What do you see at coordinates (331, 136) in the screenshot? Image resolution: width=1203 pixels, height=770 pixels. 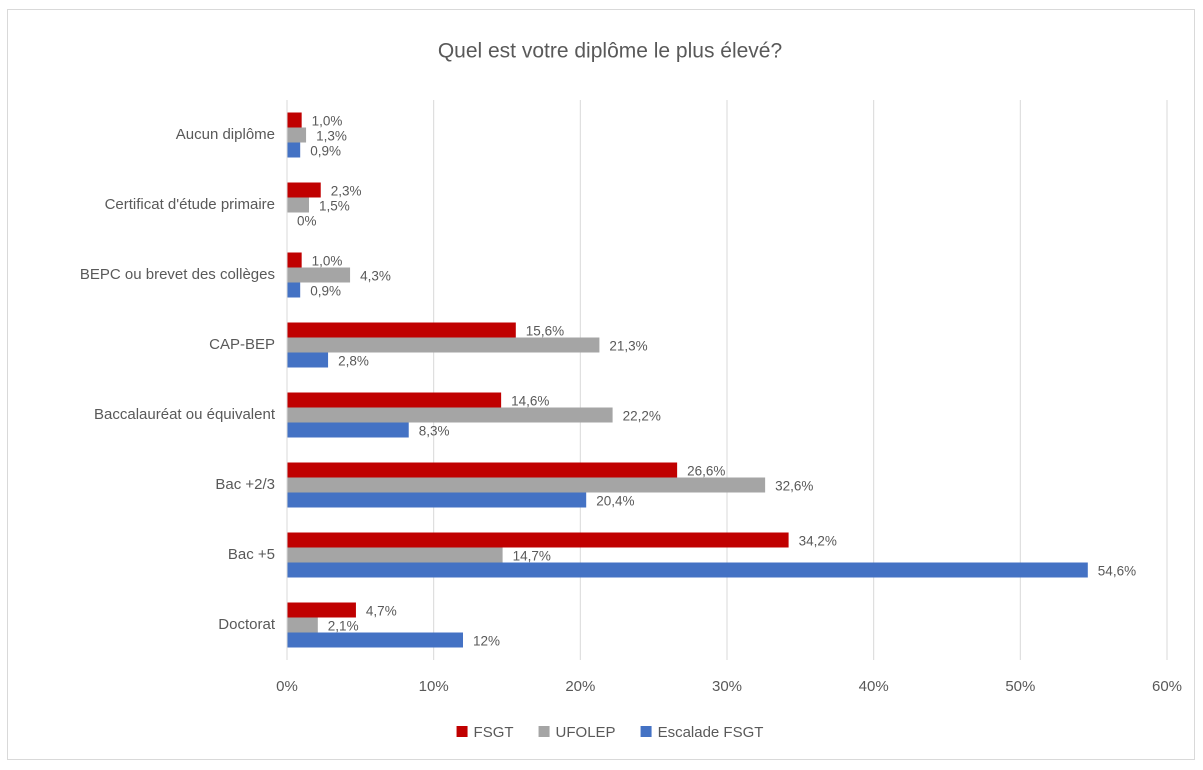 I see `data-label: 1,3%` at bounding box center [331, 136].